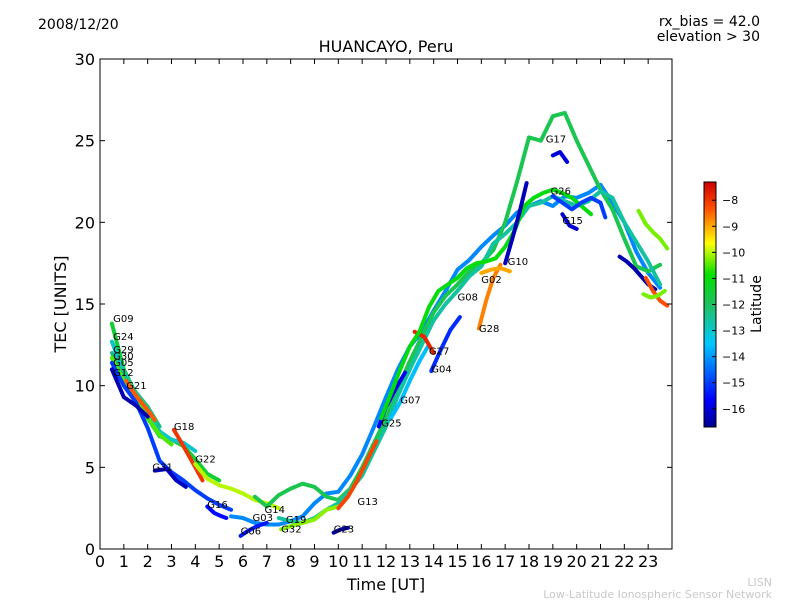  Describe the element at coordinates (386, 561) in the screenshot. I see `x-tick-label: 12` at that location.